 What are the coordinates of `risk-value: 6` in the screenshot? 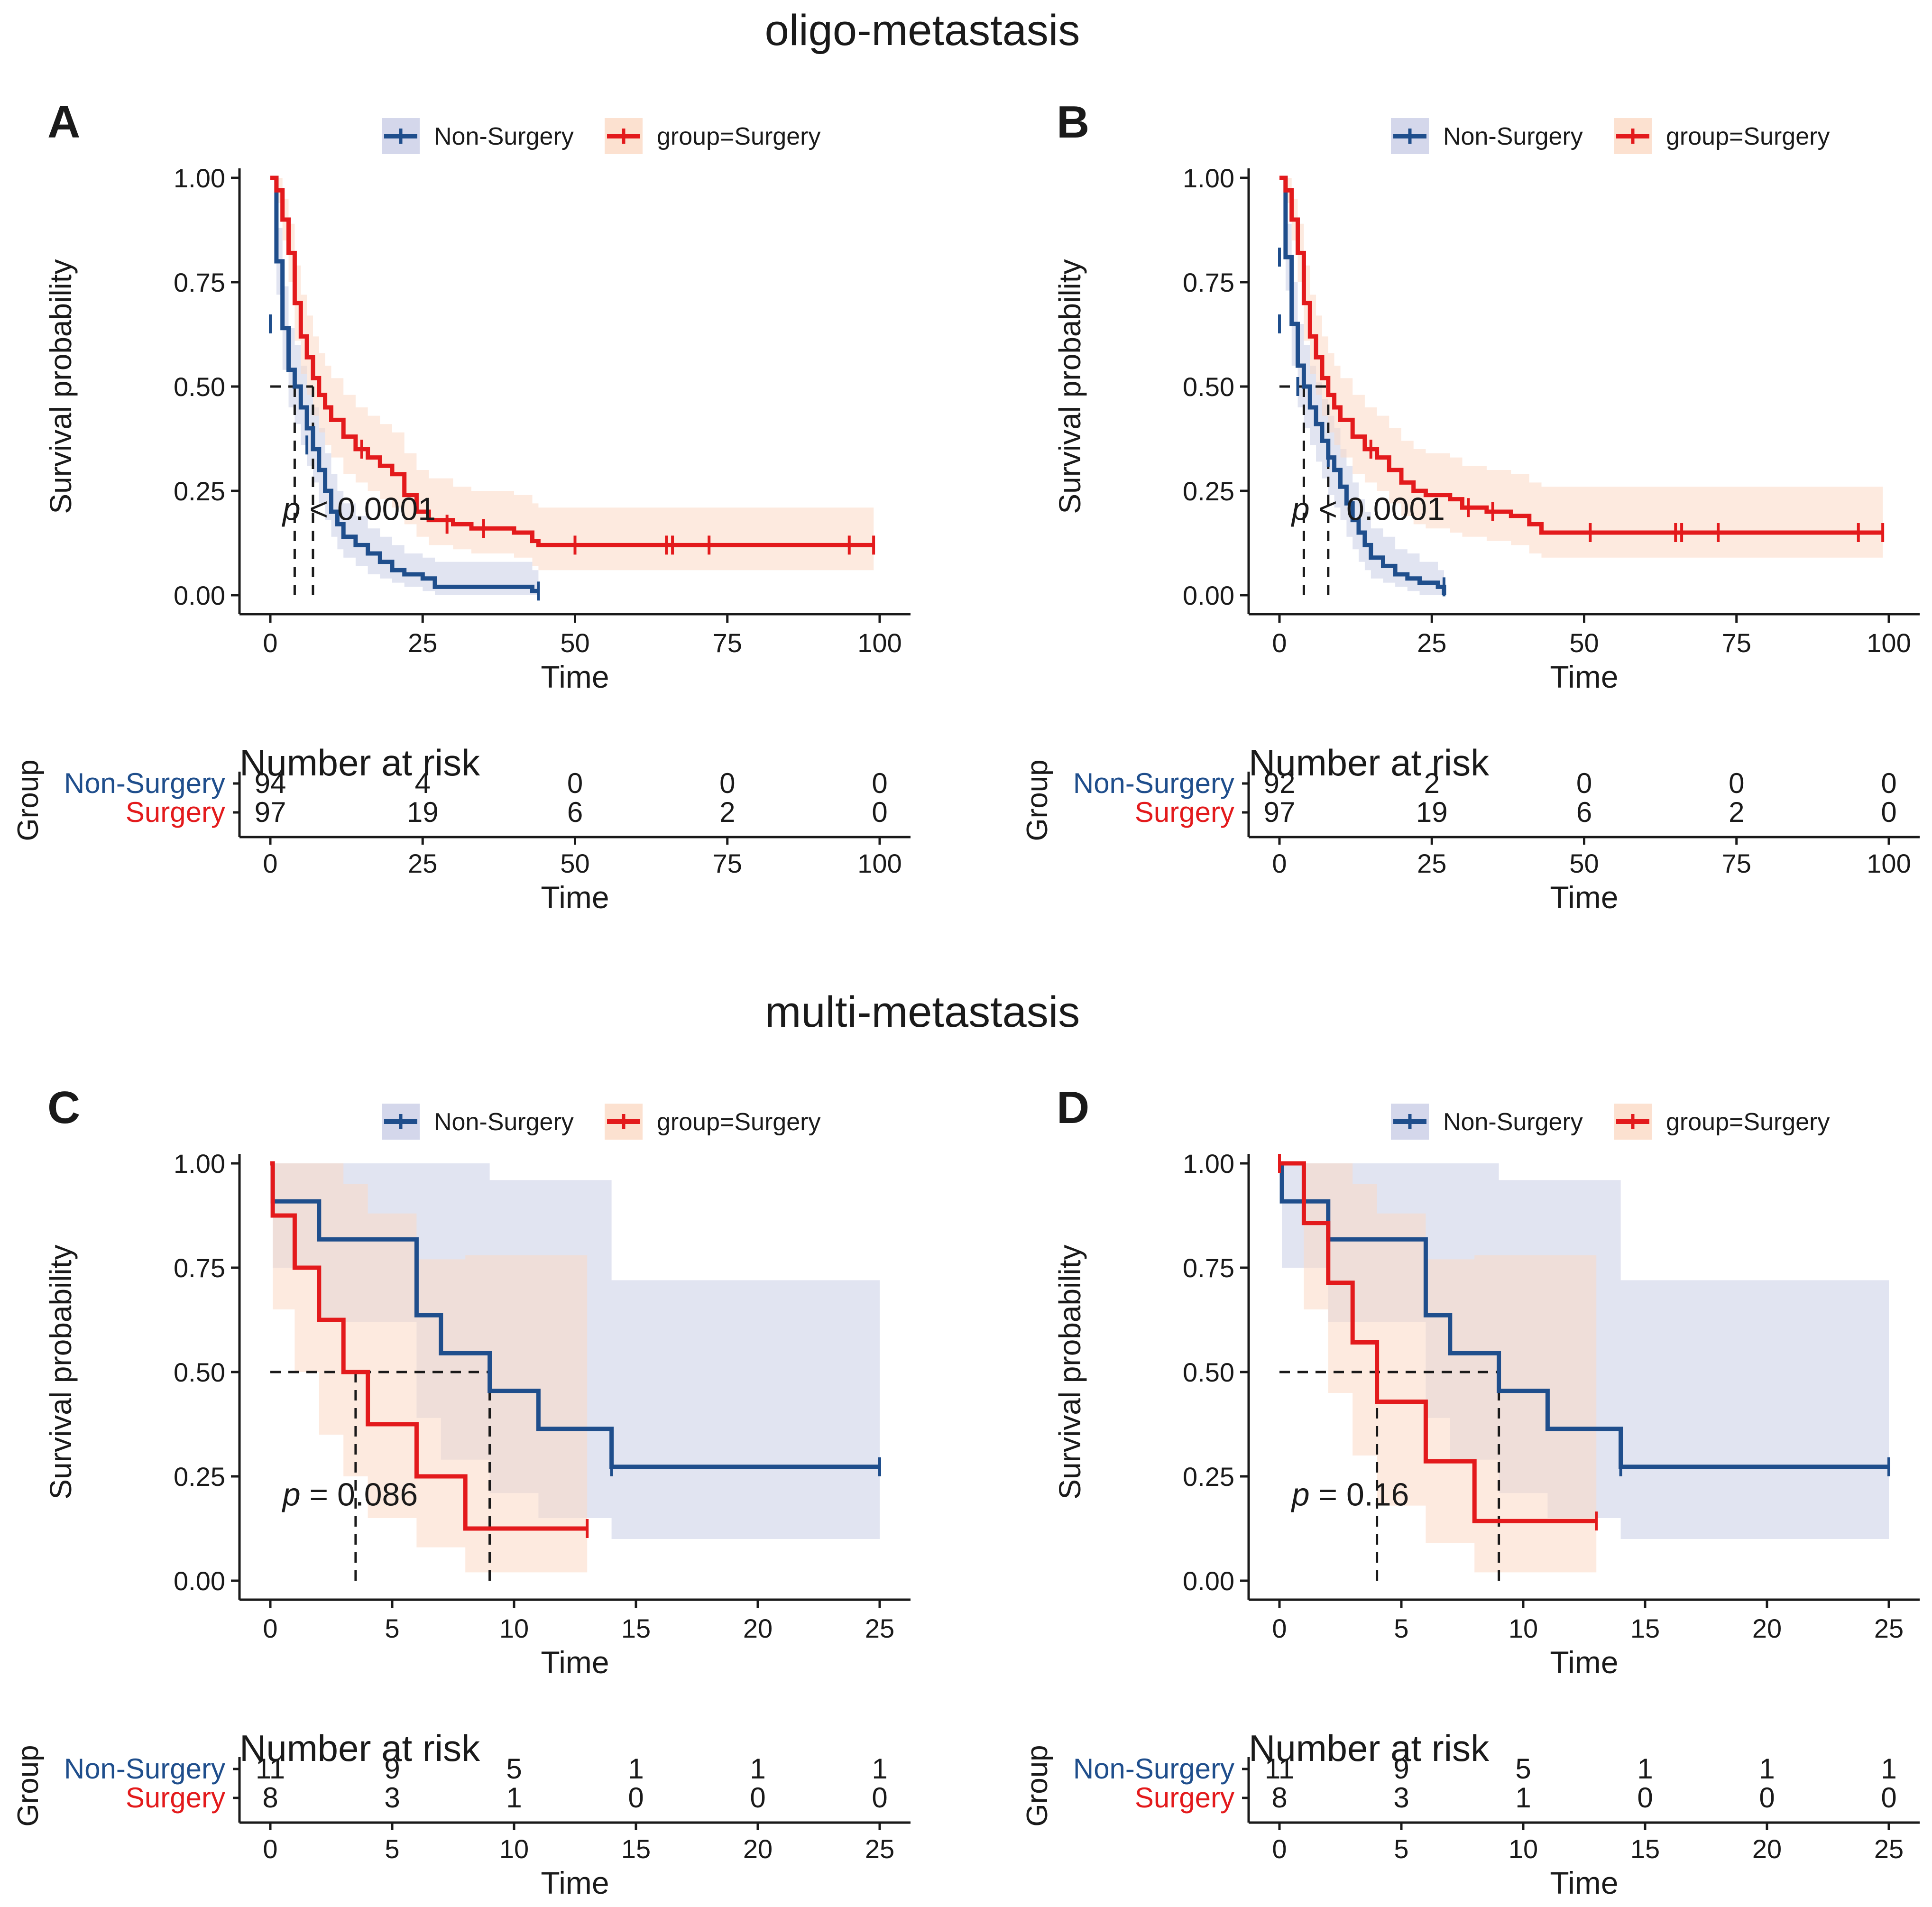 It's located at (1584, 812).